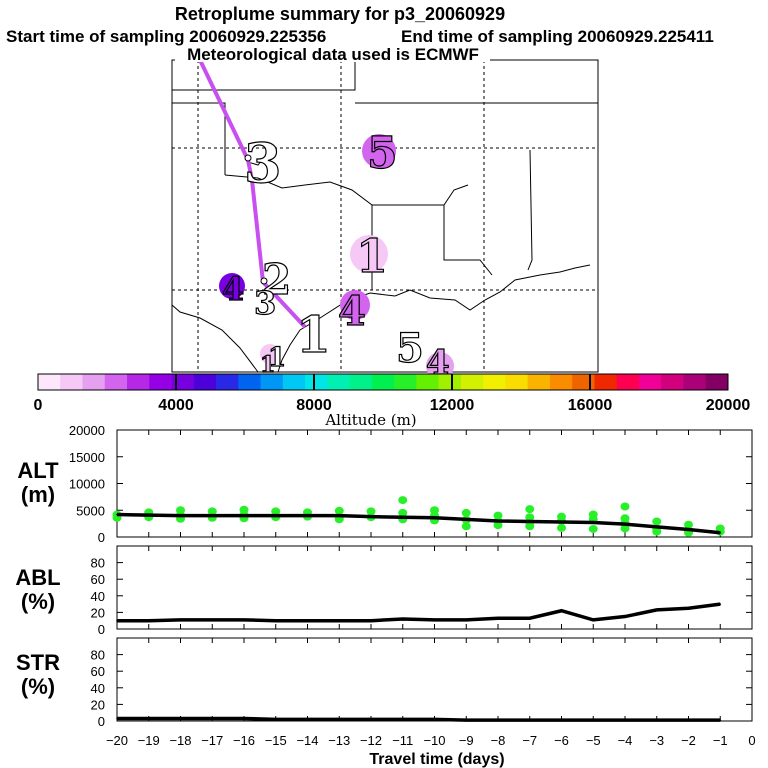 This screenshot has width=768, height=768. I want to click on y-tick-label: 20000, so click(87, 430).